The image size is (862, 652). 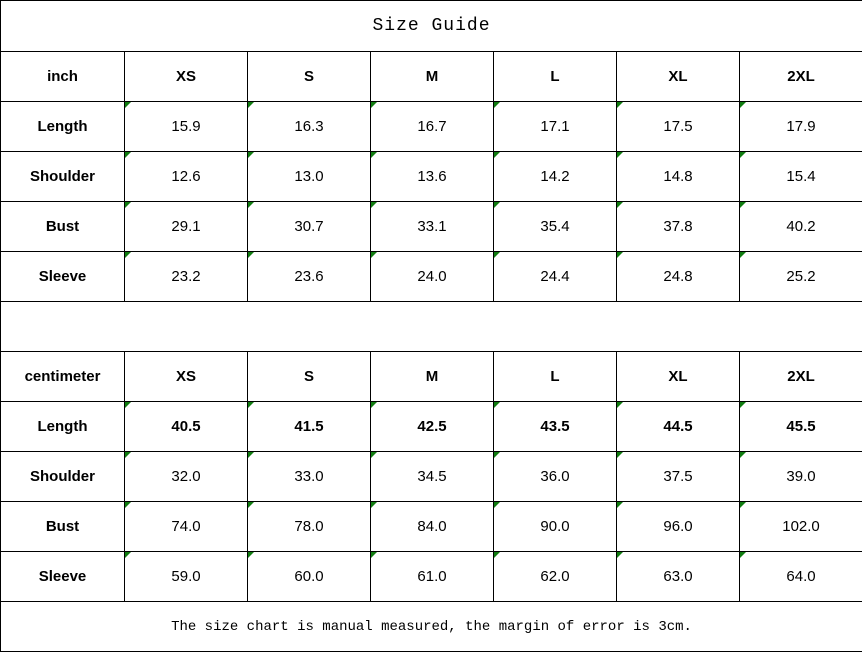 I want to click on cell-cm-bust-2xl: 102.0, so click(x=801, y=527).